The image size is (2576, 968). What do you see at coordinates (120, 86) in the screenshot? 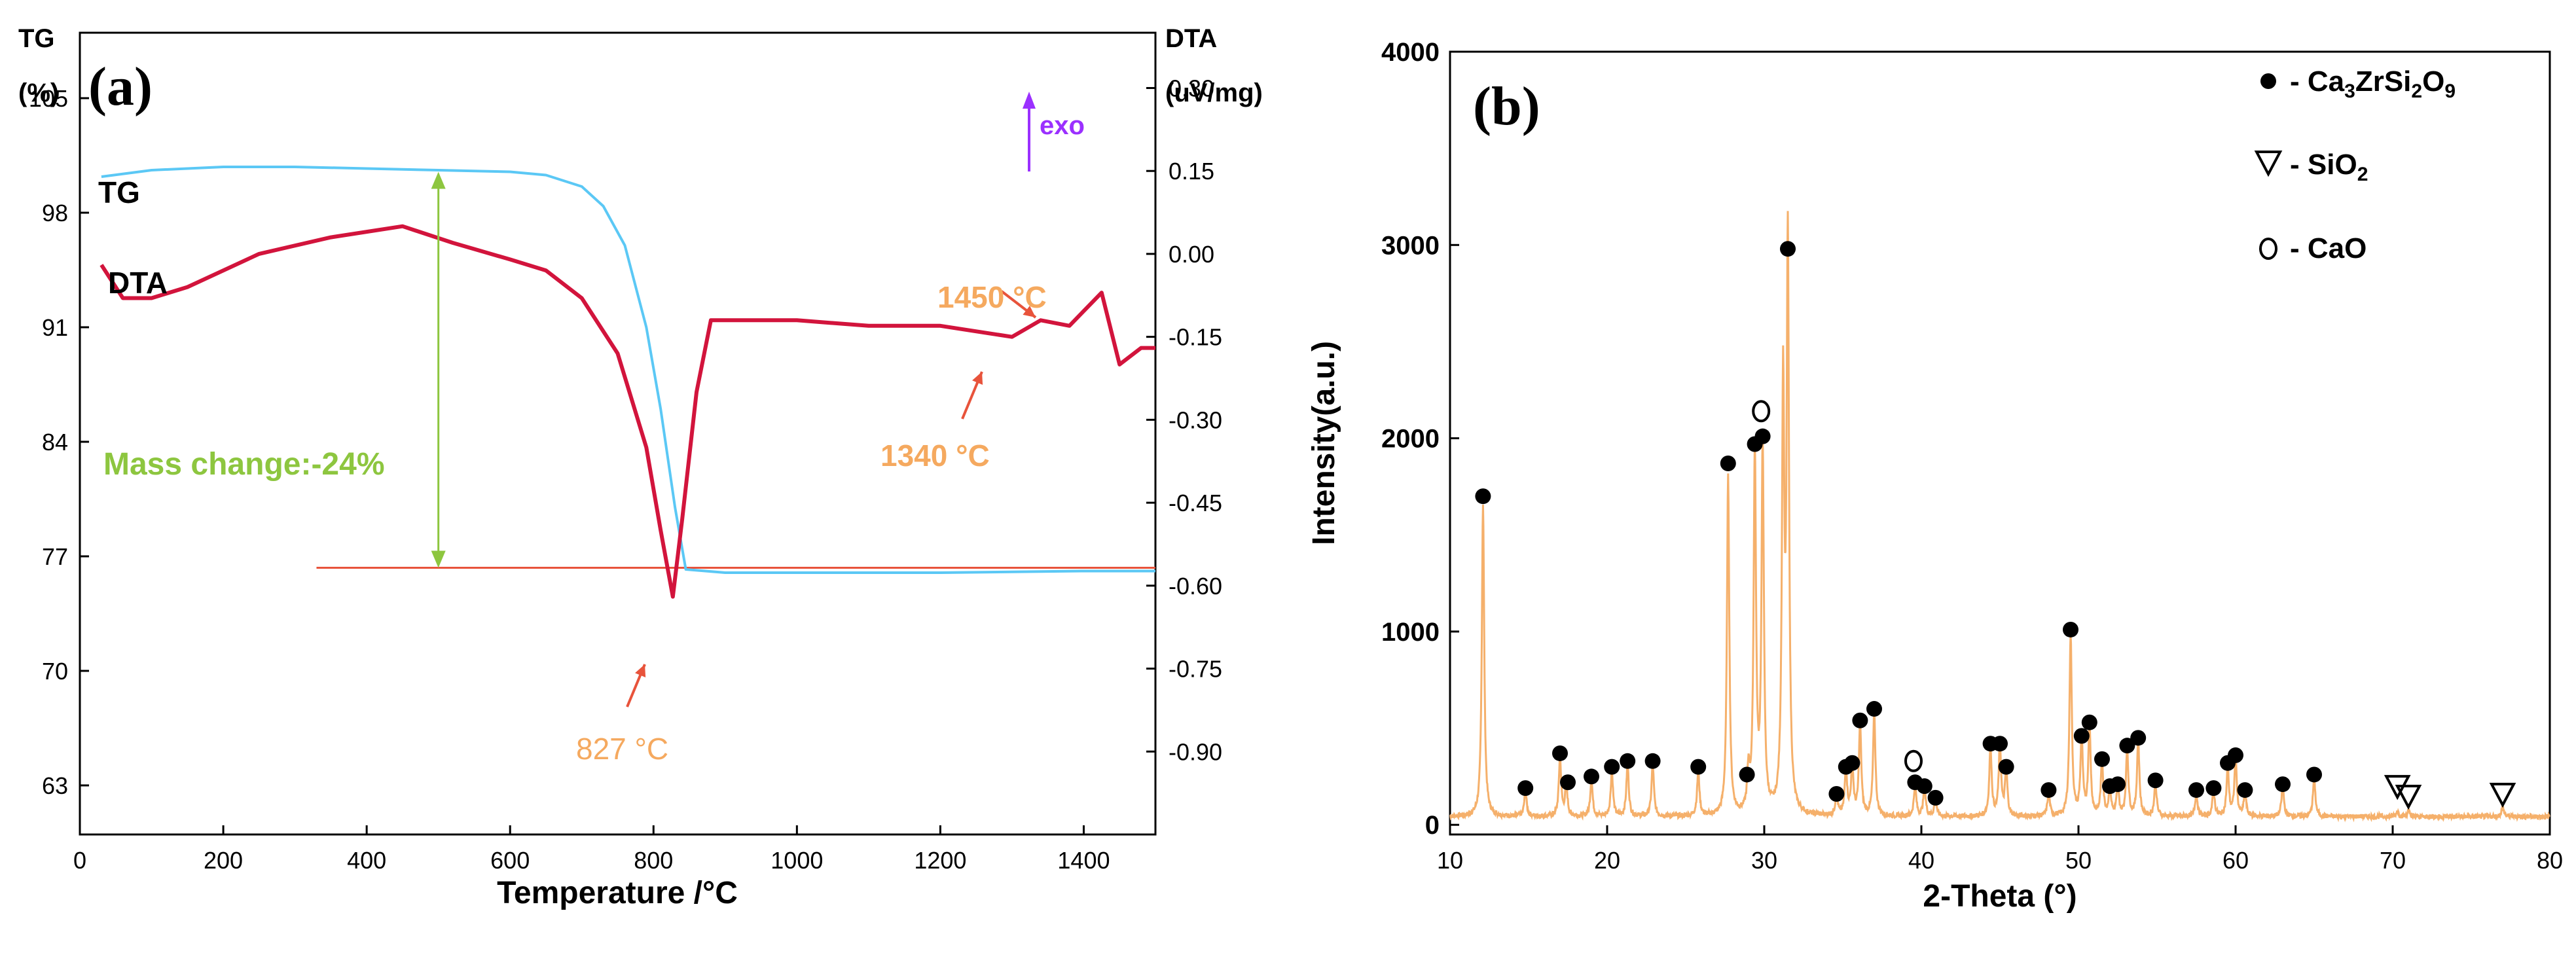
I see `panel-a-label: (a)` at bounding box center [120, 86].